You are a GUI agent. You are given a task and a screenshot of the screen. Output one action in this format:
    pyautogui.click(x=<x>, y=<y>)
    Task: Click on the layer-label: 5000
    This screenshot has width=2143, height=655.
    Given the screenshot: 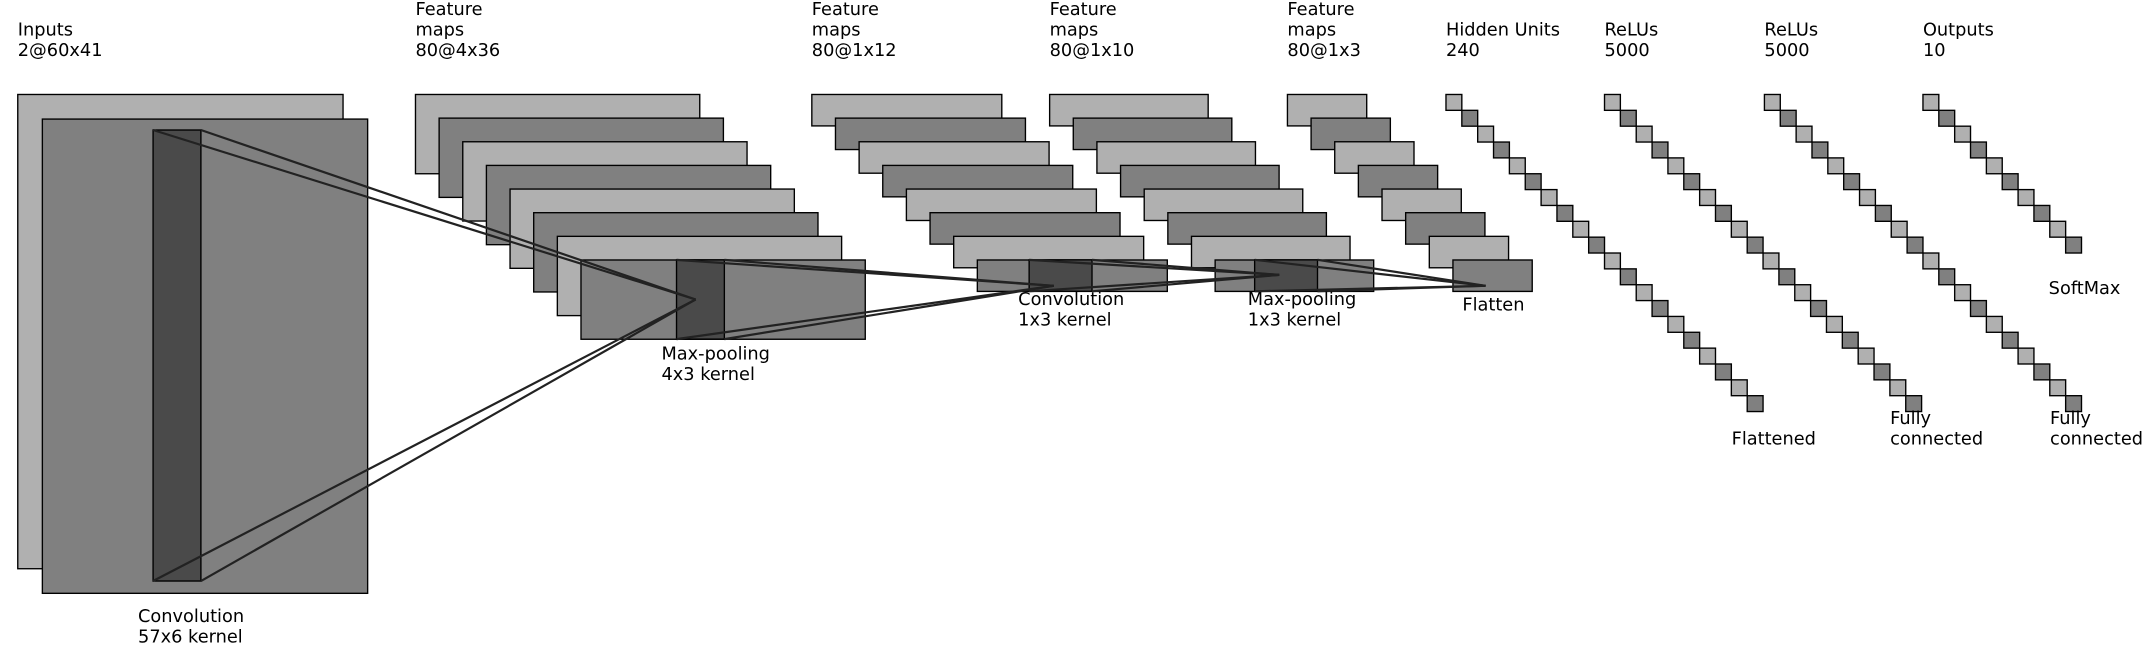 What is the action you would take?
    pyautogui.click(x=1786, y=51)
    